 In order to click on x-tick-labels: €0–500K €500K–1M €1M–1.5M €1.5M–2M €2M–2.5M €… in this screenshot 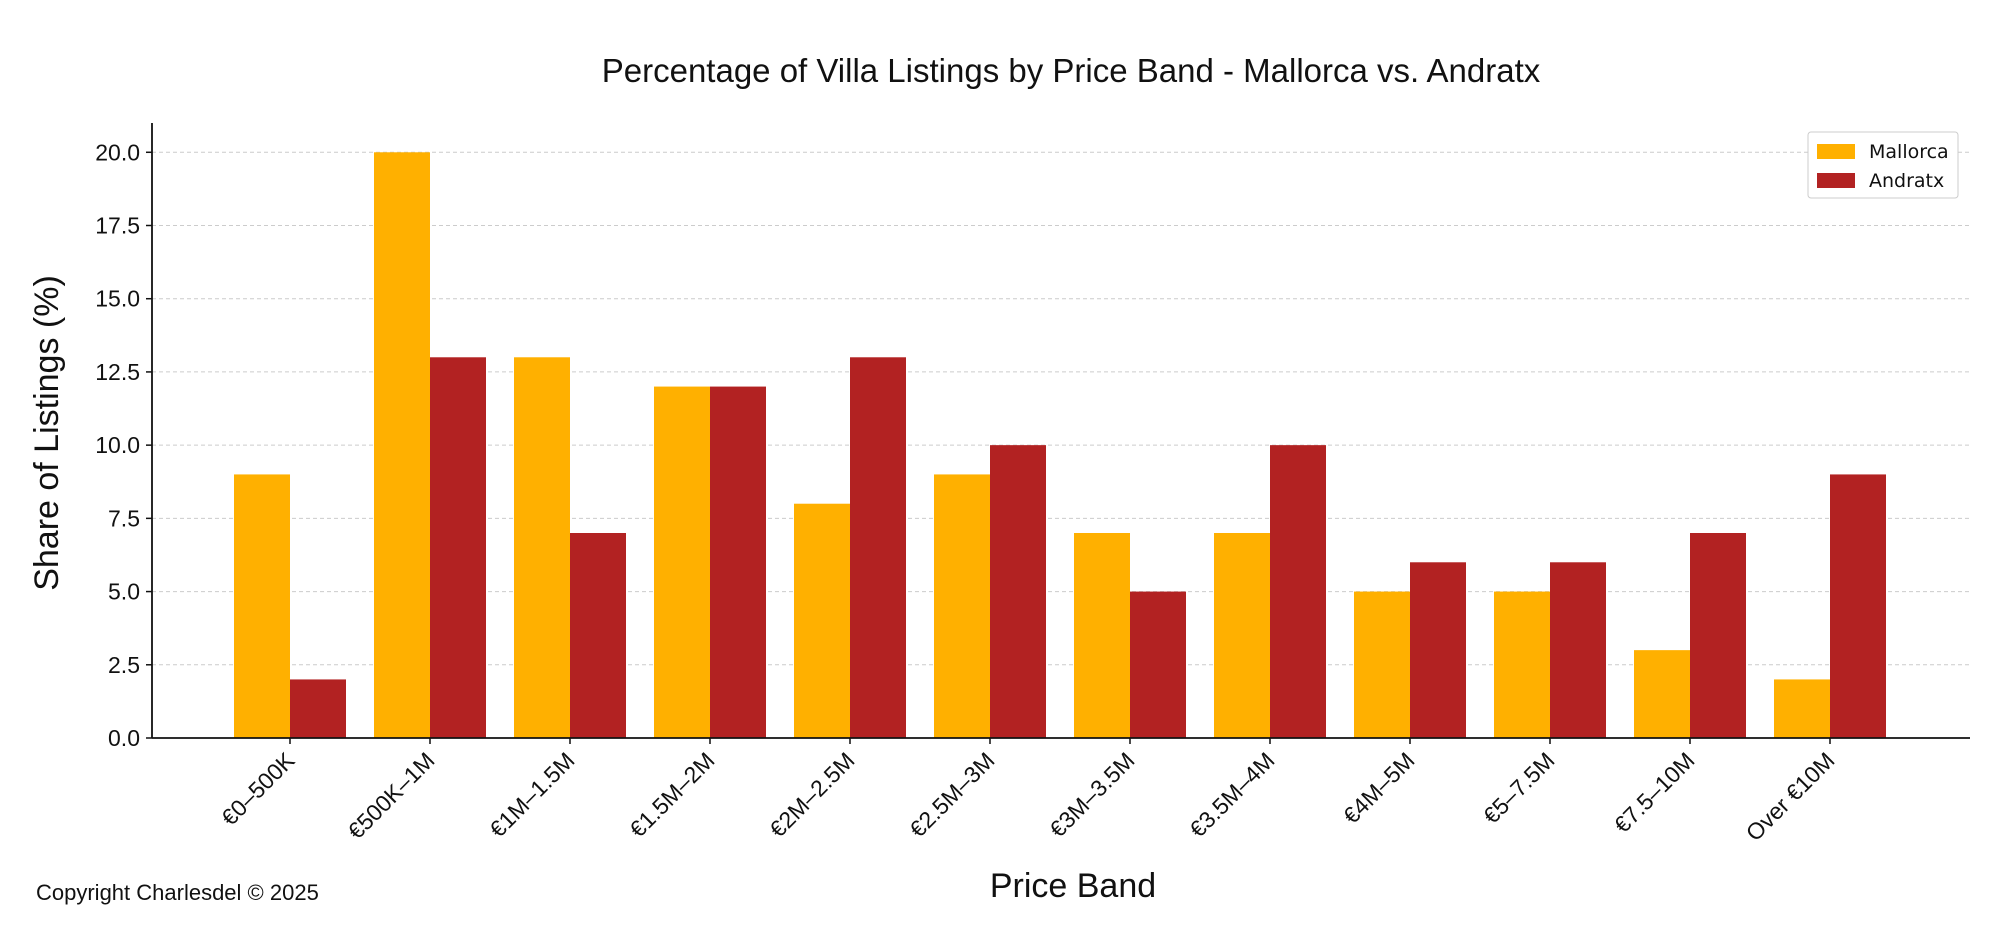, I will do `click(1028, 792)`.